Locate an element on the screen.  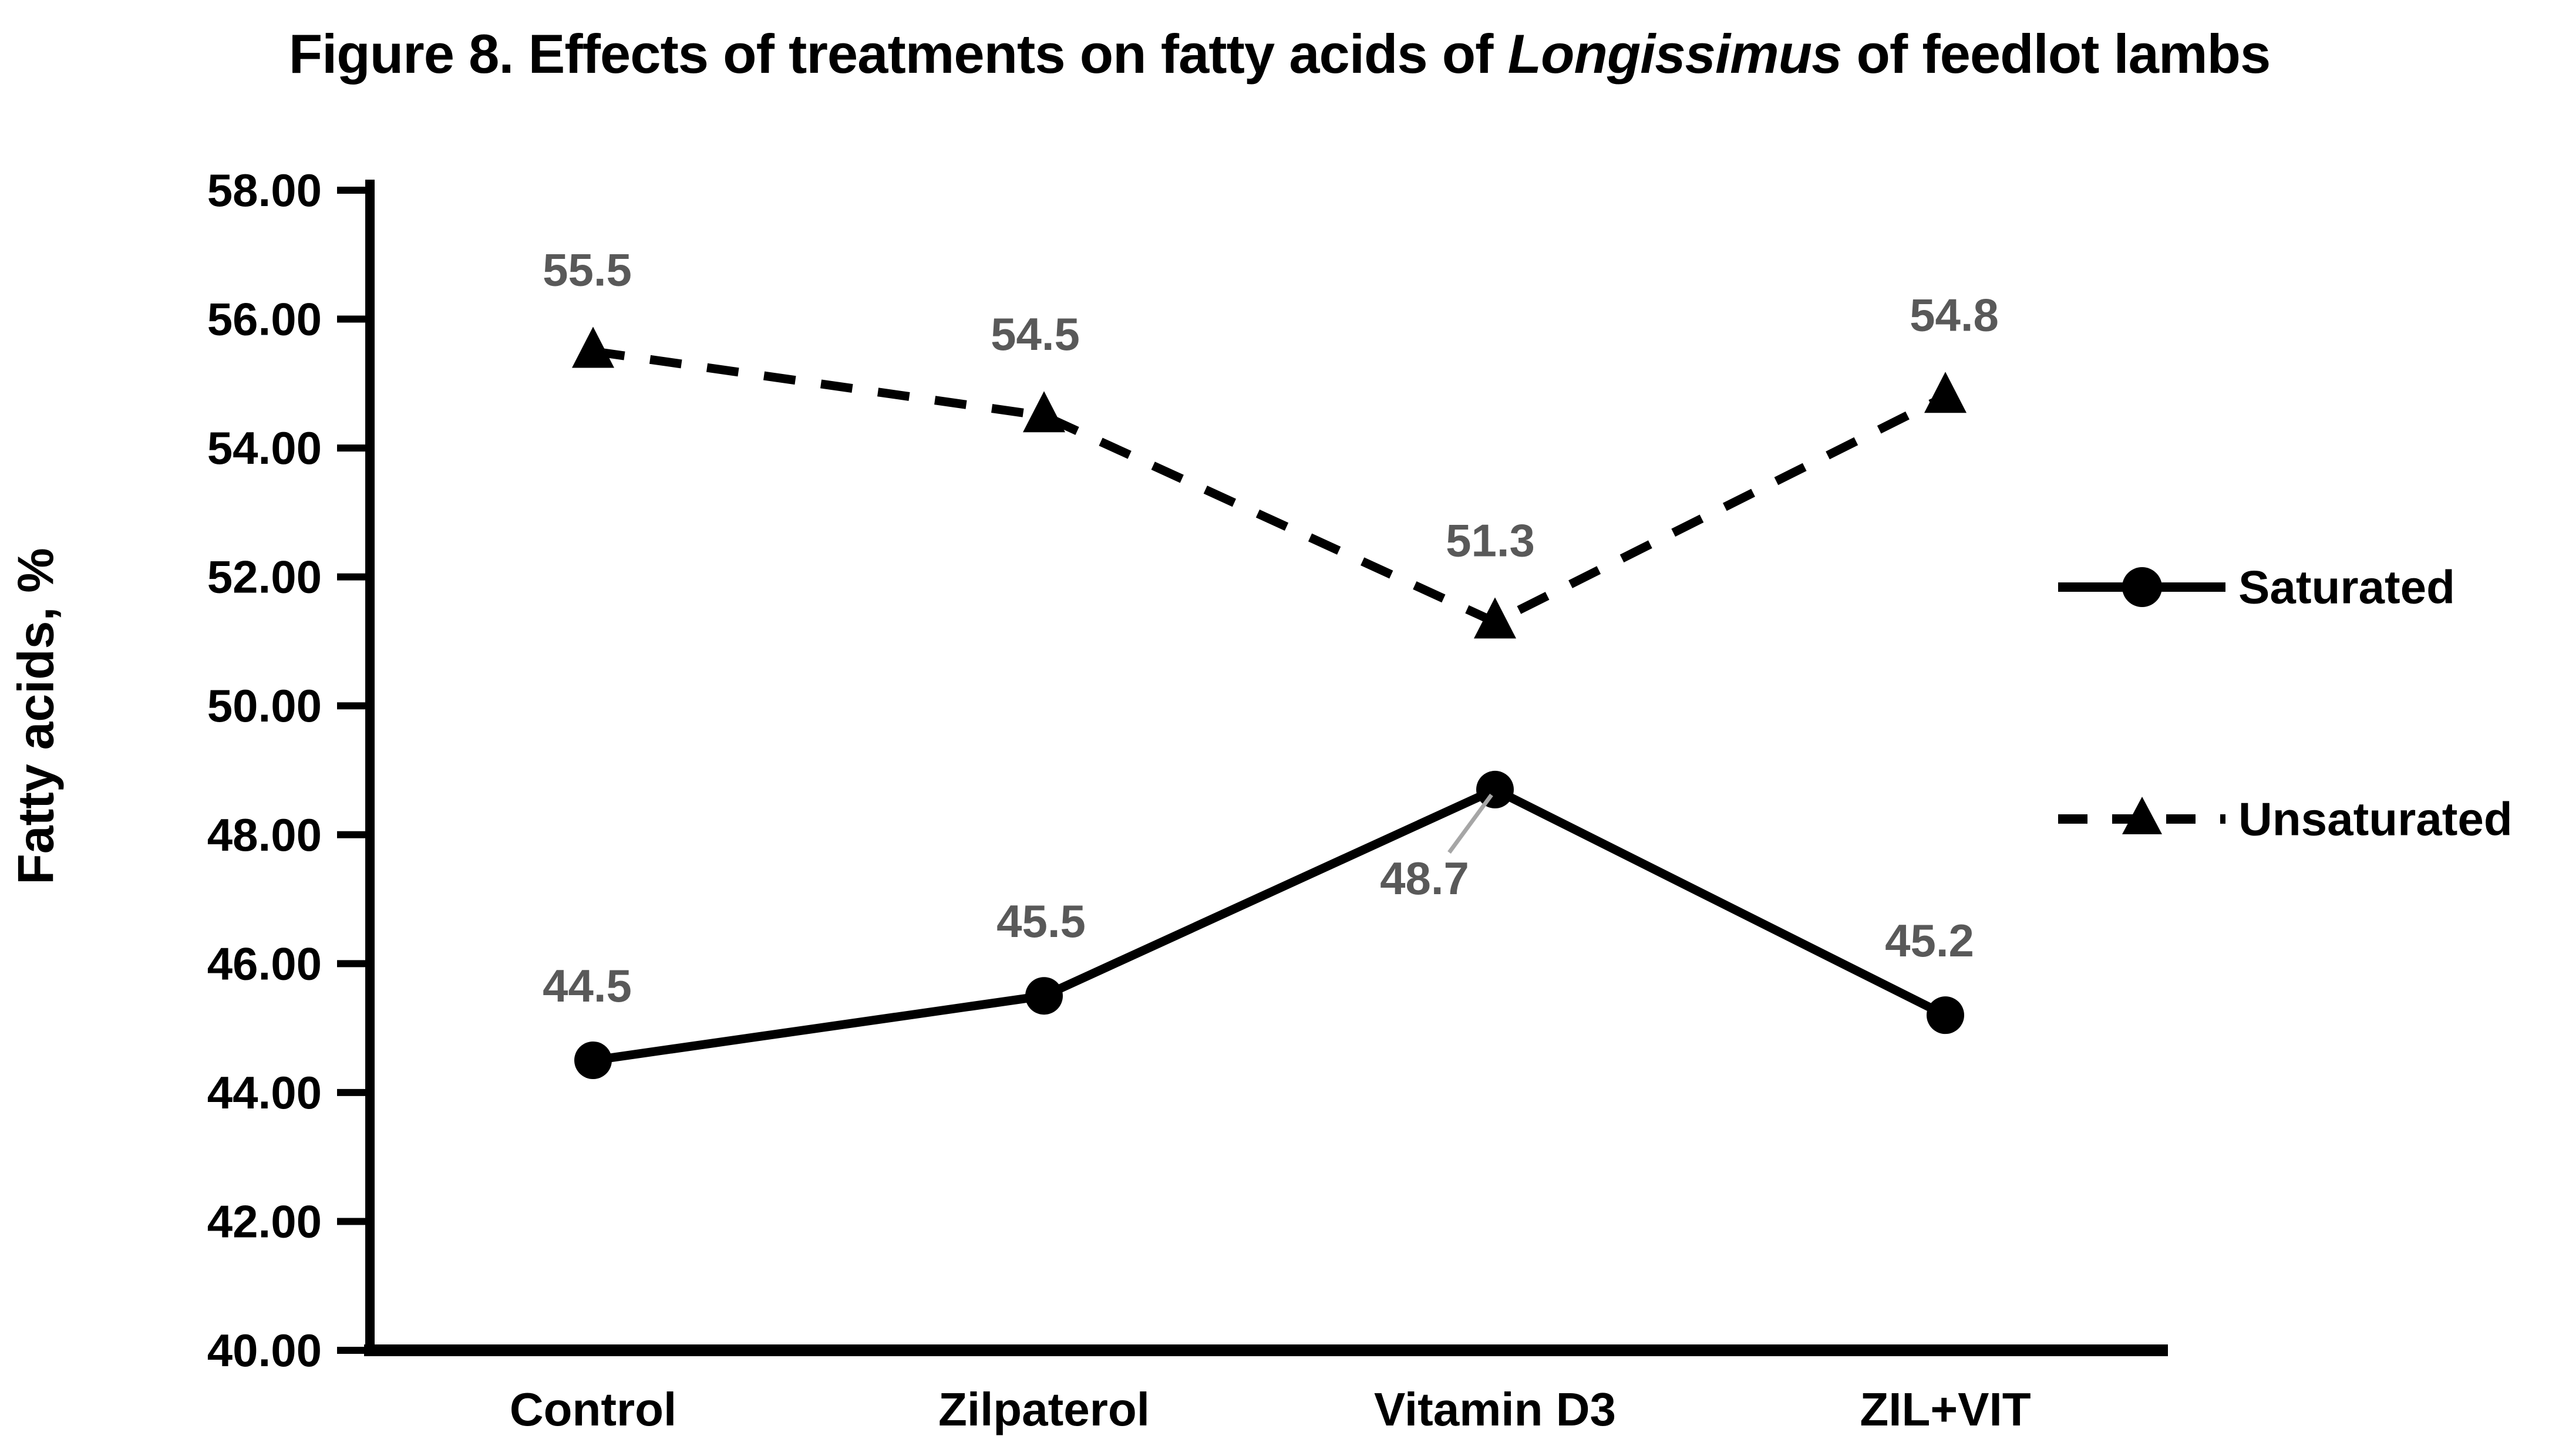
data-label: 44.5 is located at coordinates (587, 986).